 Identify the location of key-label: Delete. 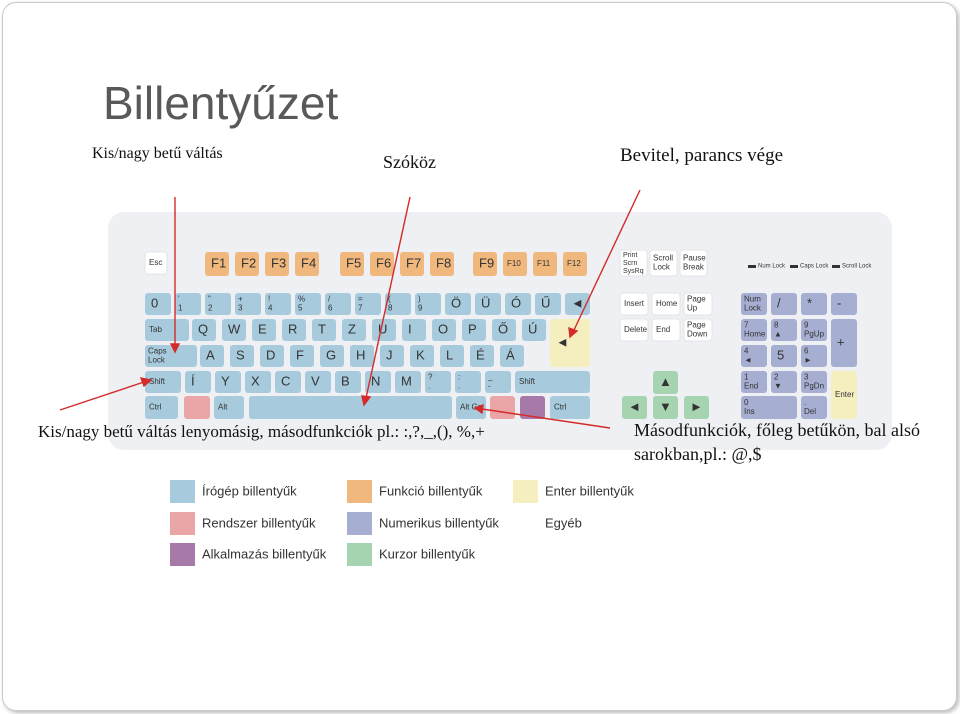
(636, 329).